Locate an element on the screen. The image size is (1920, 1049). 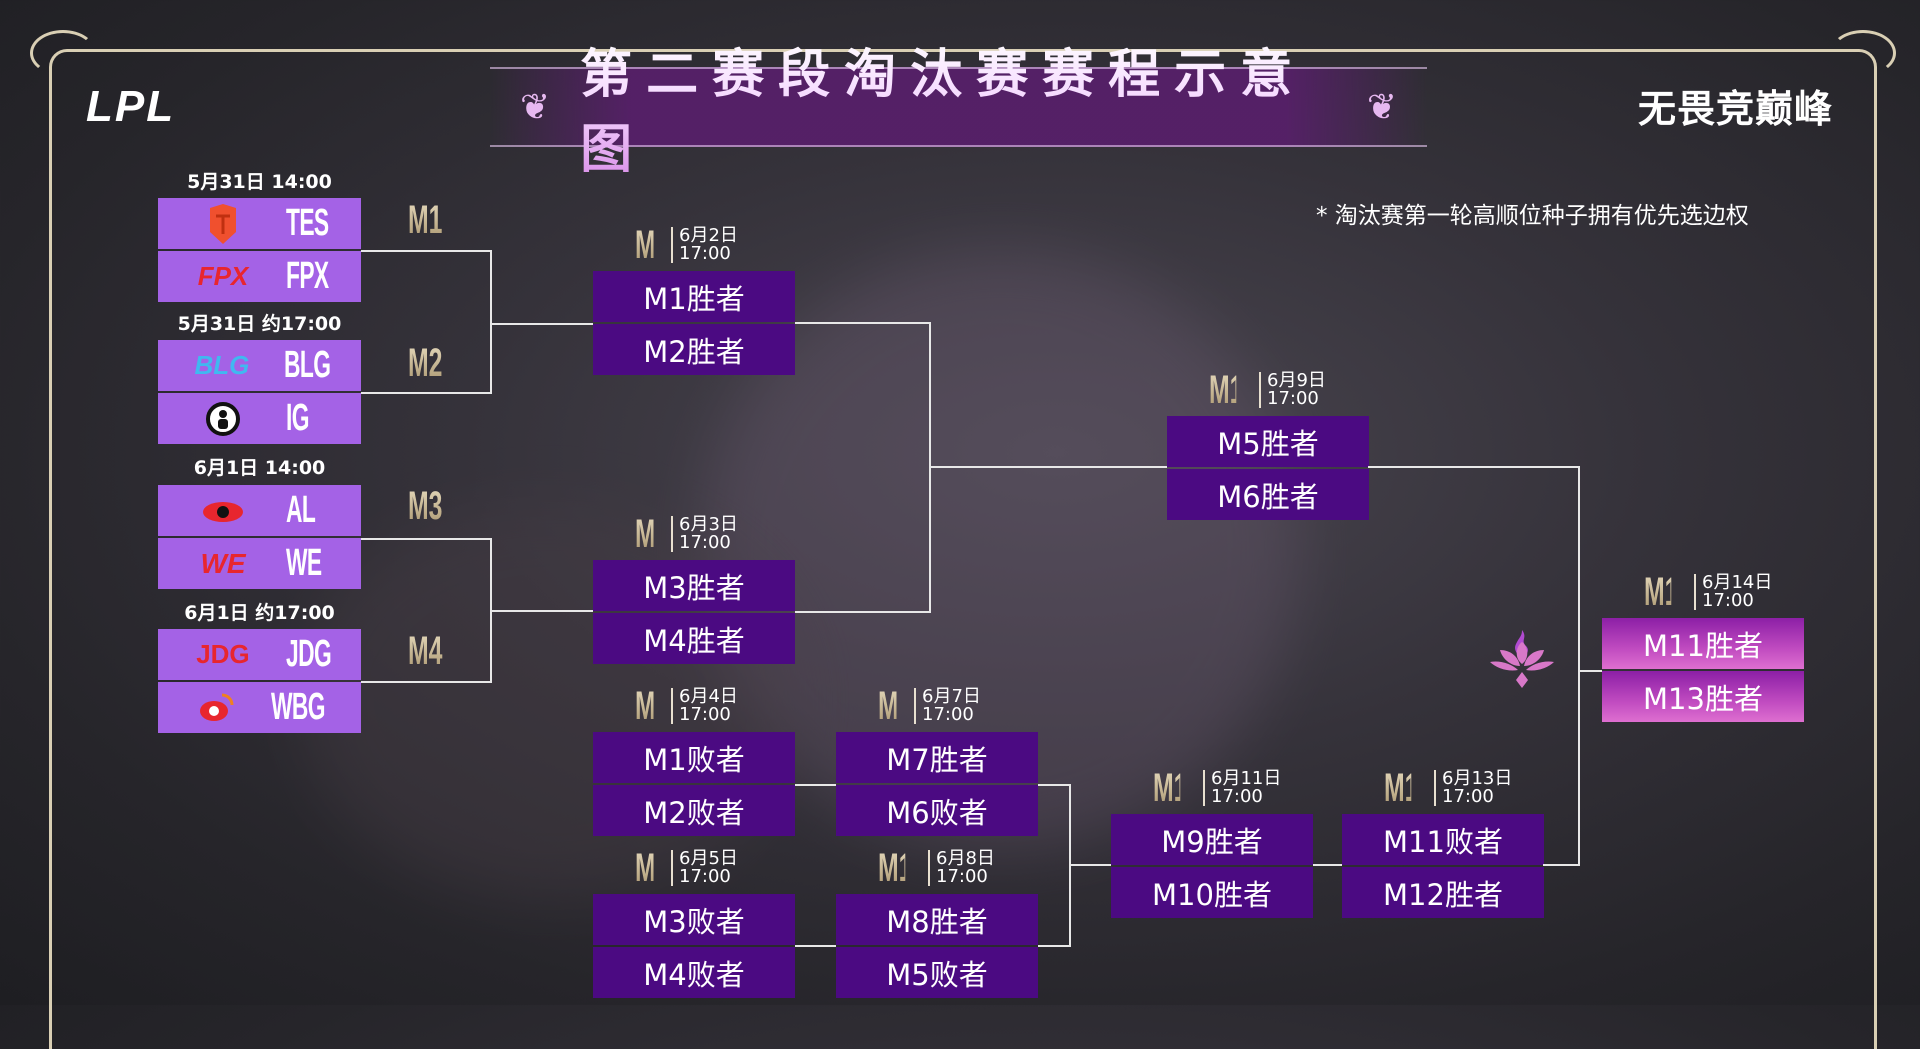
match-date: 6月9日 is located at coordinates (1296, 380).